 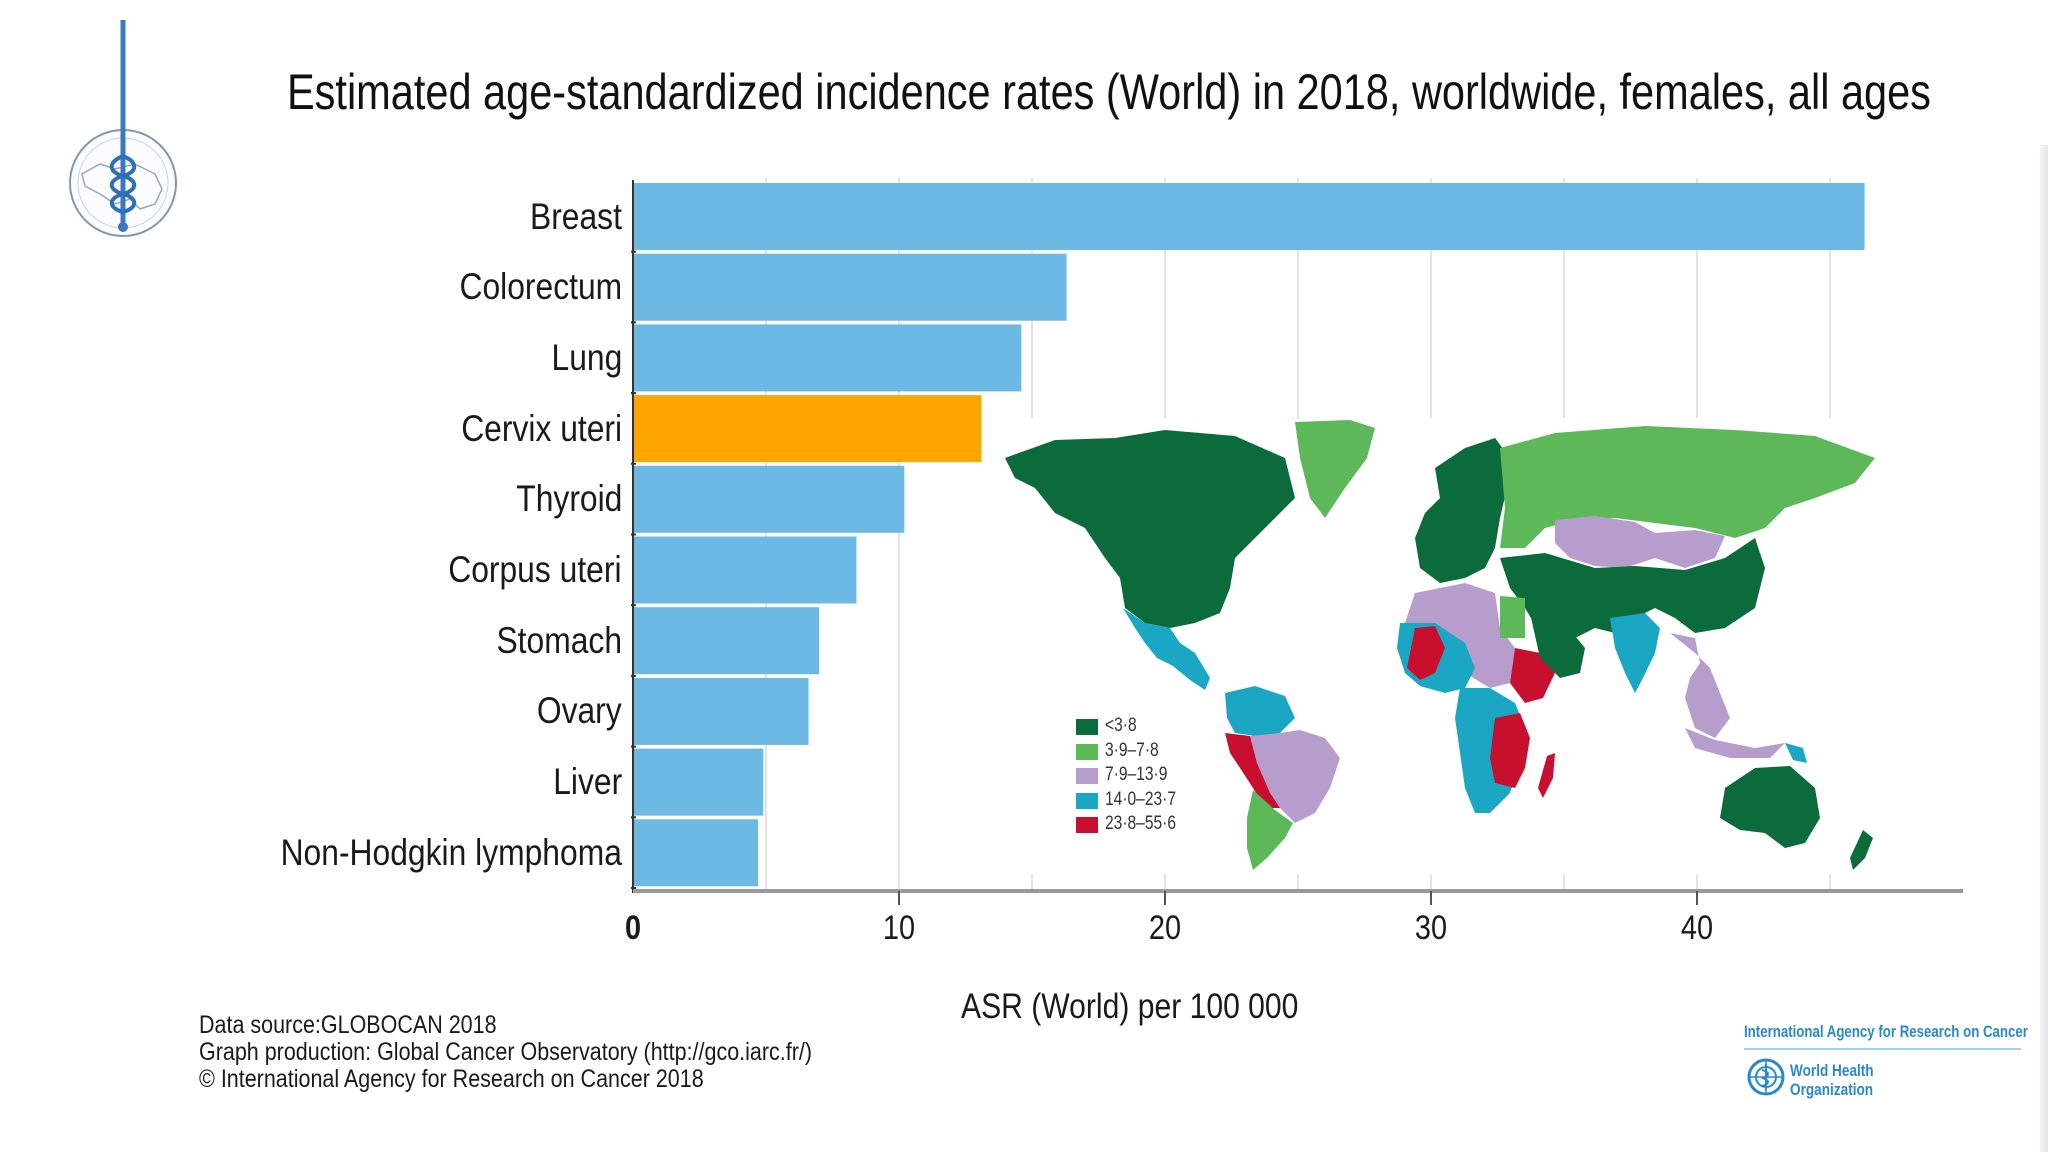 I want to click on map-india, so click(x=1635, y=653).